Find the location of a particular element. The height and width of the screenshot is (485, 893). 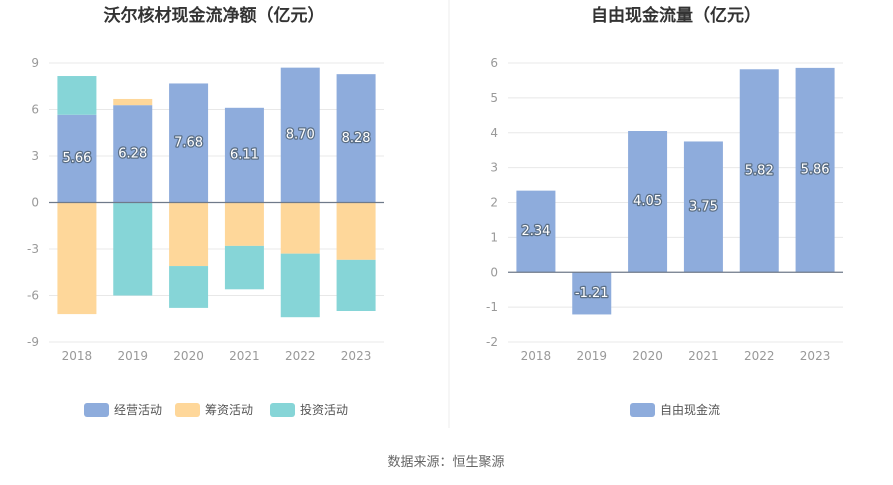

bar-2020-s1 is located at coordinates (189, 234).